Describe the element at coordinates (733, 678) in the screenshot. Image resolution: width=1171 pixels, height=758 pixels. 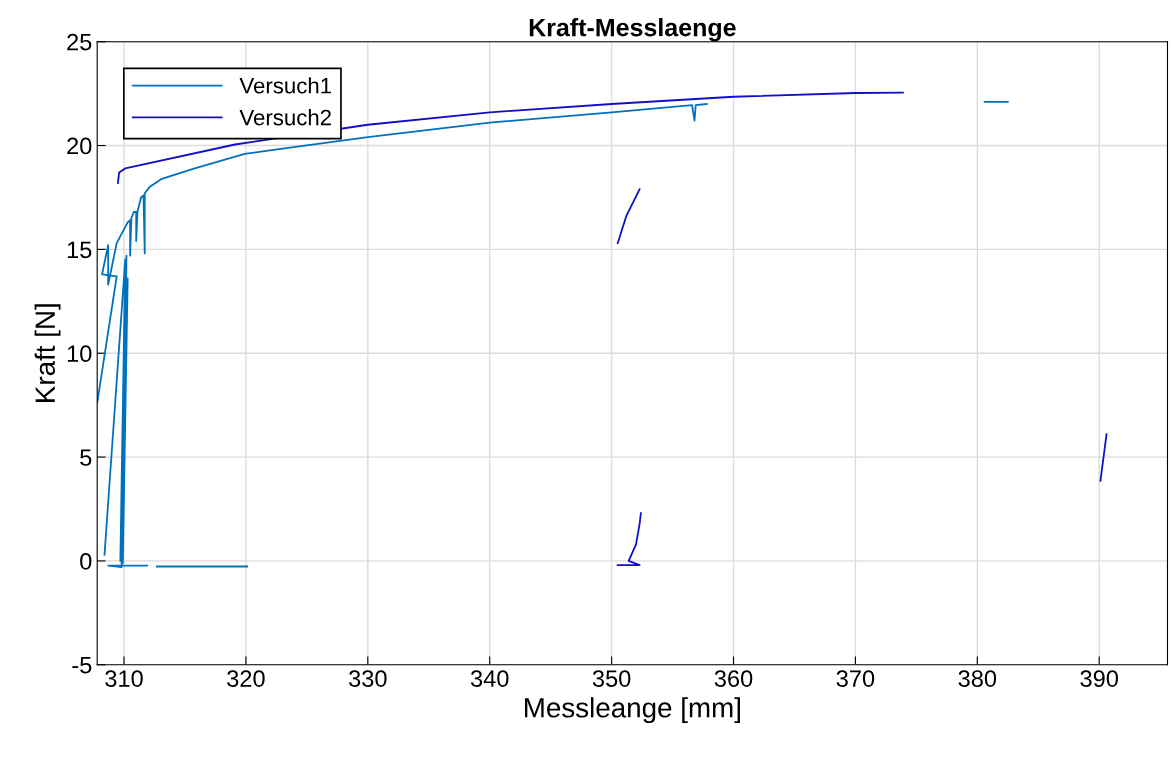
I see `x-tick-label: 360` at that location.